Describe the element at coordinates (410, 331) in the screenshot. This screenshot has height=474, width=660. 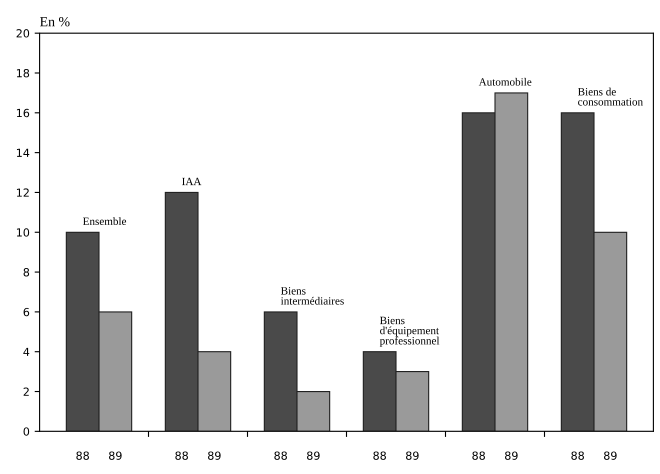
I see `x-tick-label: Biens d'équipement professionnel` at that location.